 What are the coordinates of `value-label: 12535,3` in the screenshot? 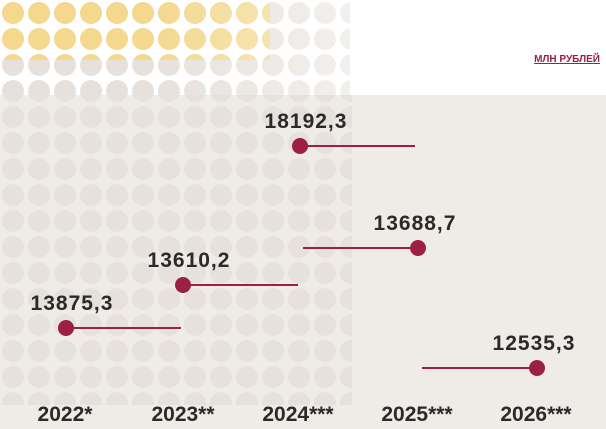 It's located at (534, 343).